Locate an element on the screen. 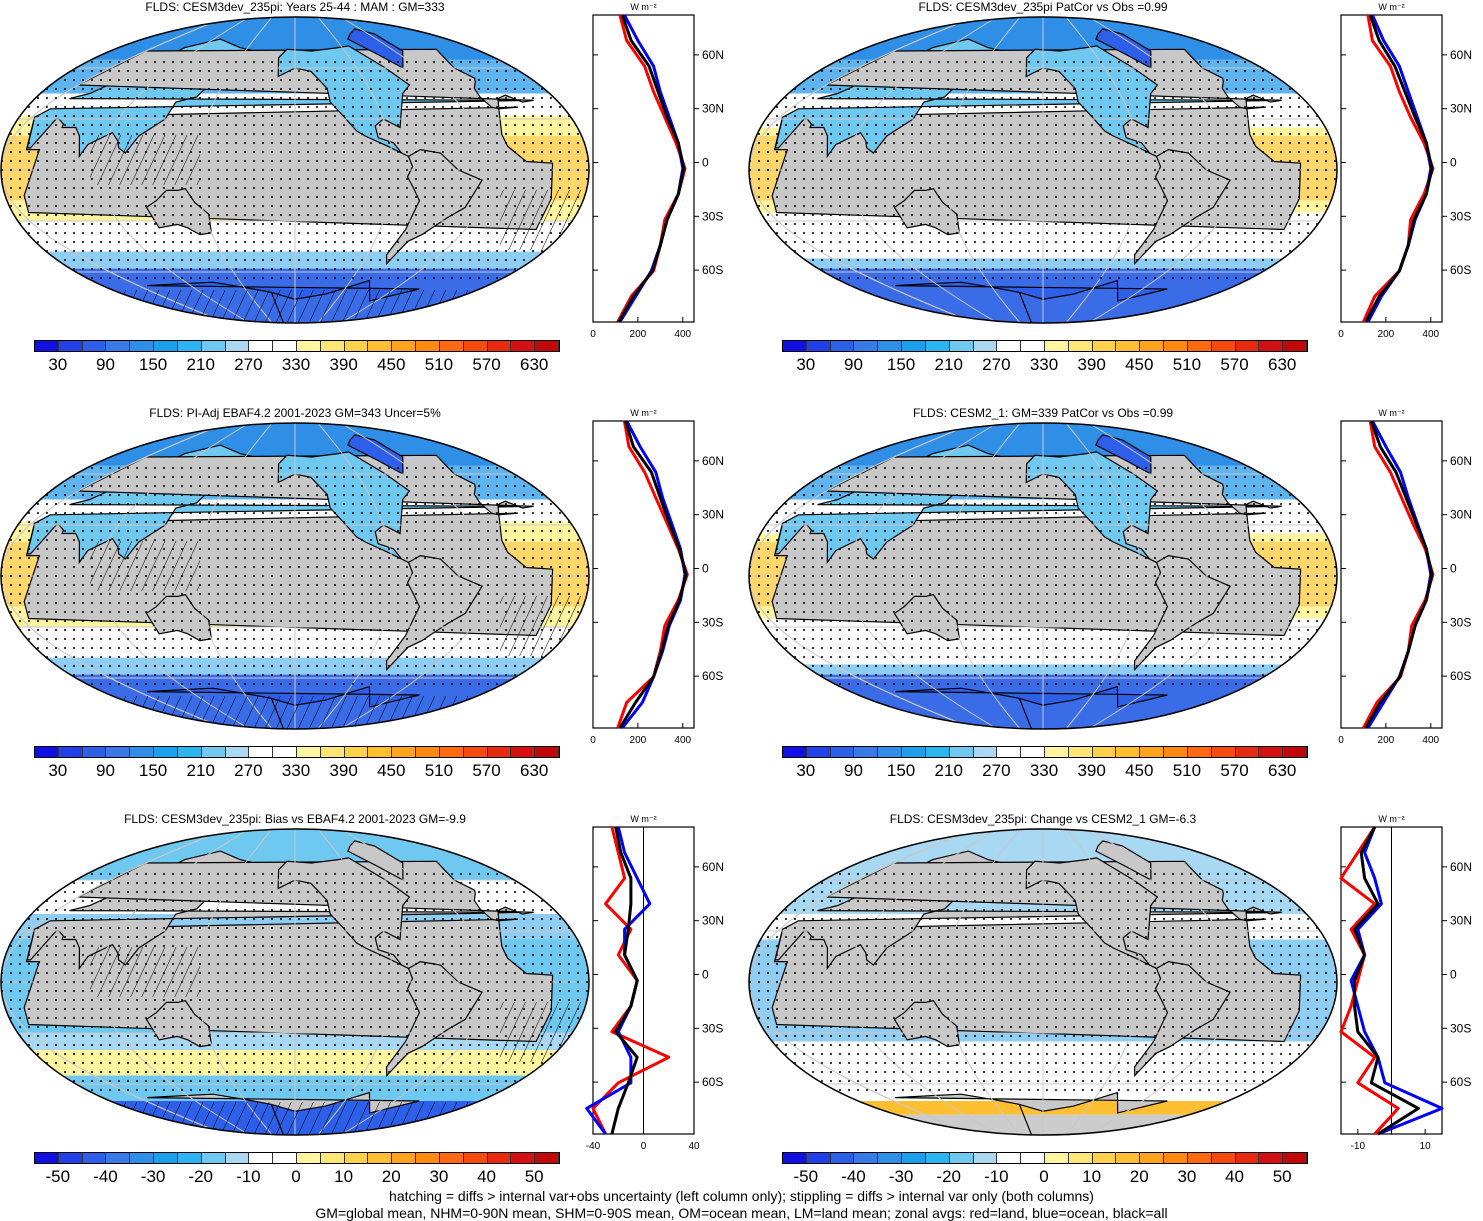 The width and height of the screenshot is (1483, 1221). colorbar-label: 0 is located at coordinates (296, 1176).